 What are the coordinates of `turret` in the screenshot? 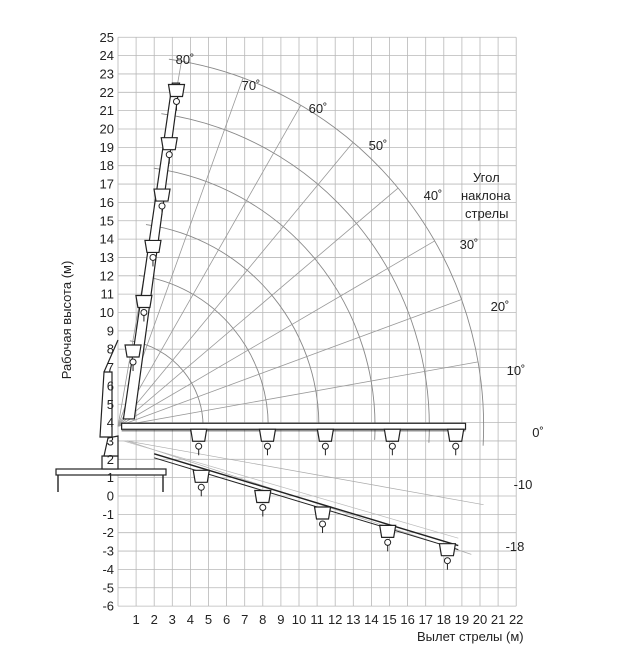 It's located at (111, 446).